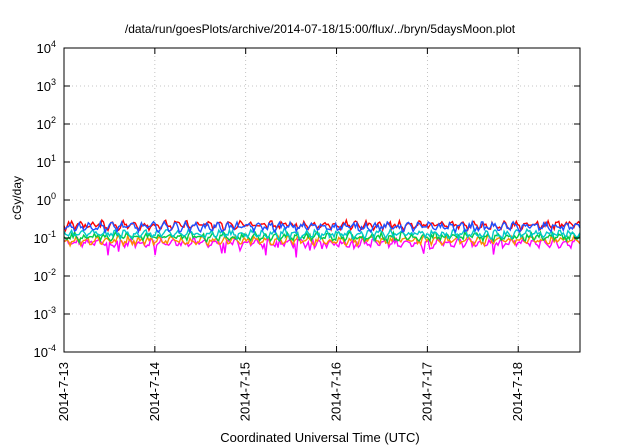  Describe the element at coordinates (17, 197) in the screenshot. I see `y-axis-label: cGy/day` at that location.